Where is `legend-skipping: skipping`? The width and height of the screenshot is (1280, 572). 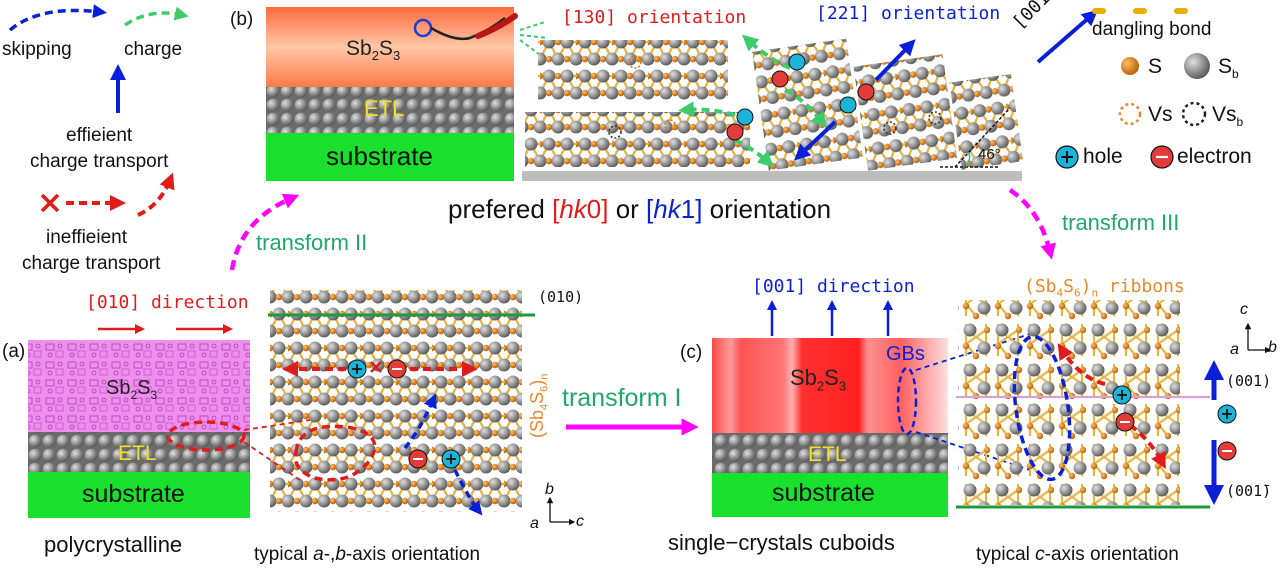
legend-skipping: skipping is located at coordinates (37, 49).